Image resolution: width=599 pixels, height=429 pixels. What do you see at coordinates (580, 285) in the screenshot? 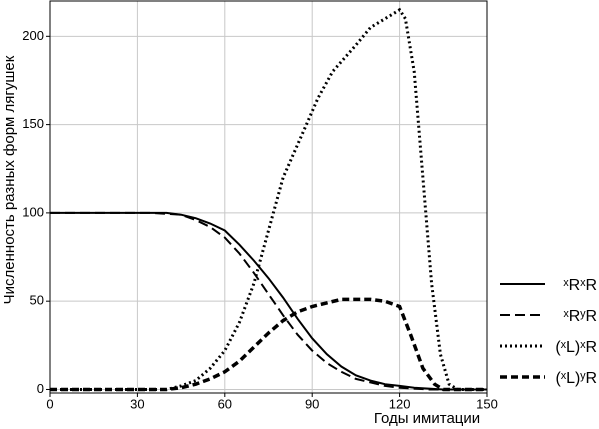
I see `legend-label: ˣRˣR` at bounding box center [580, 285].